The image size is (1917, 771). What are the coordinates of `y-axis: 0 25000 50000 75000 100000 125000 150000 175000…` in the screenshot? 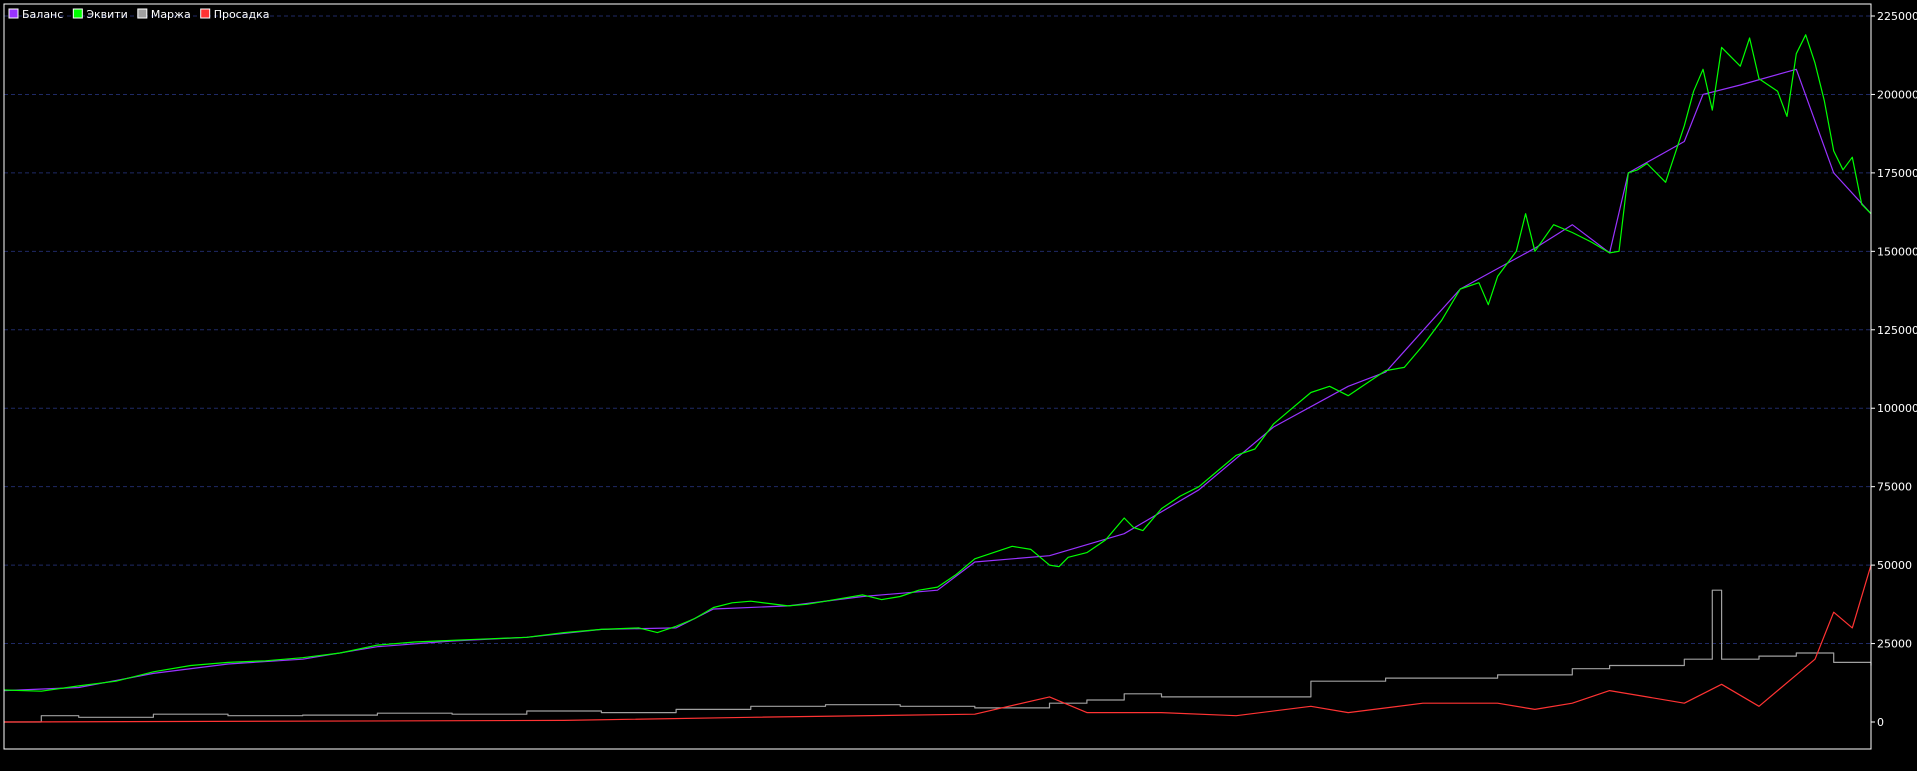 It's located at (1894, 369).